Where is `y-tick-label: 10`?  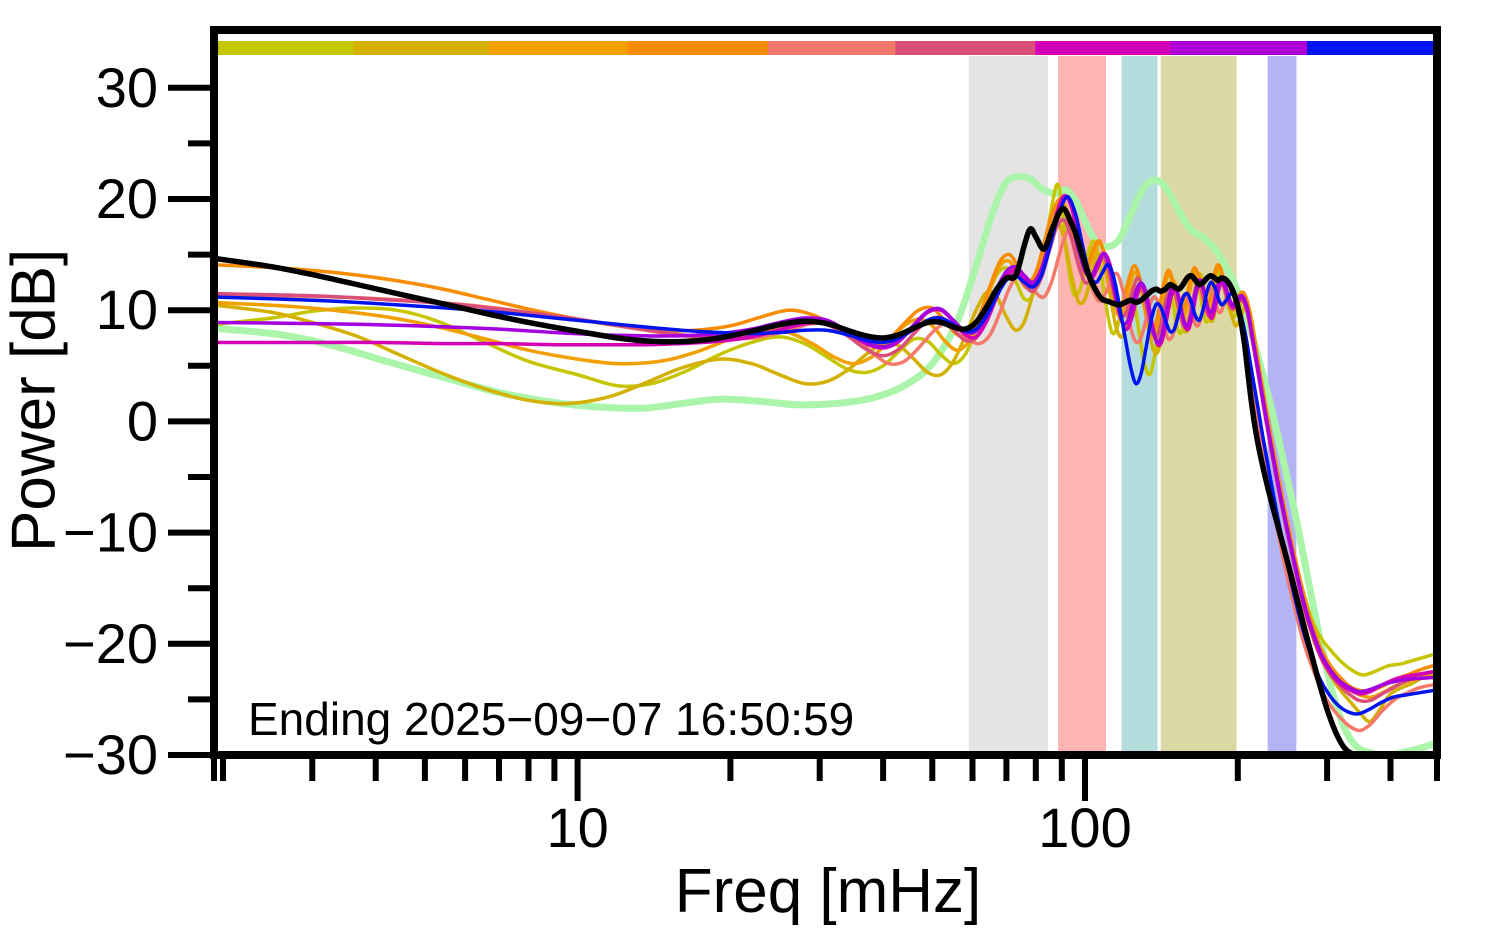
y-tick-label: 10 is located at coordinates (127, 309).